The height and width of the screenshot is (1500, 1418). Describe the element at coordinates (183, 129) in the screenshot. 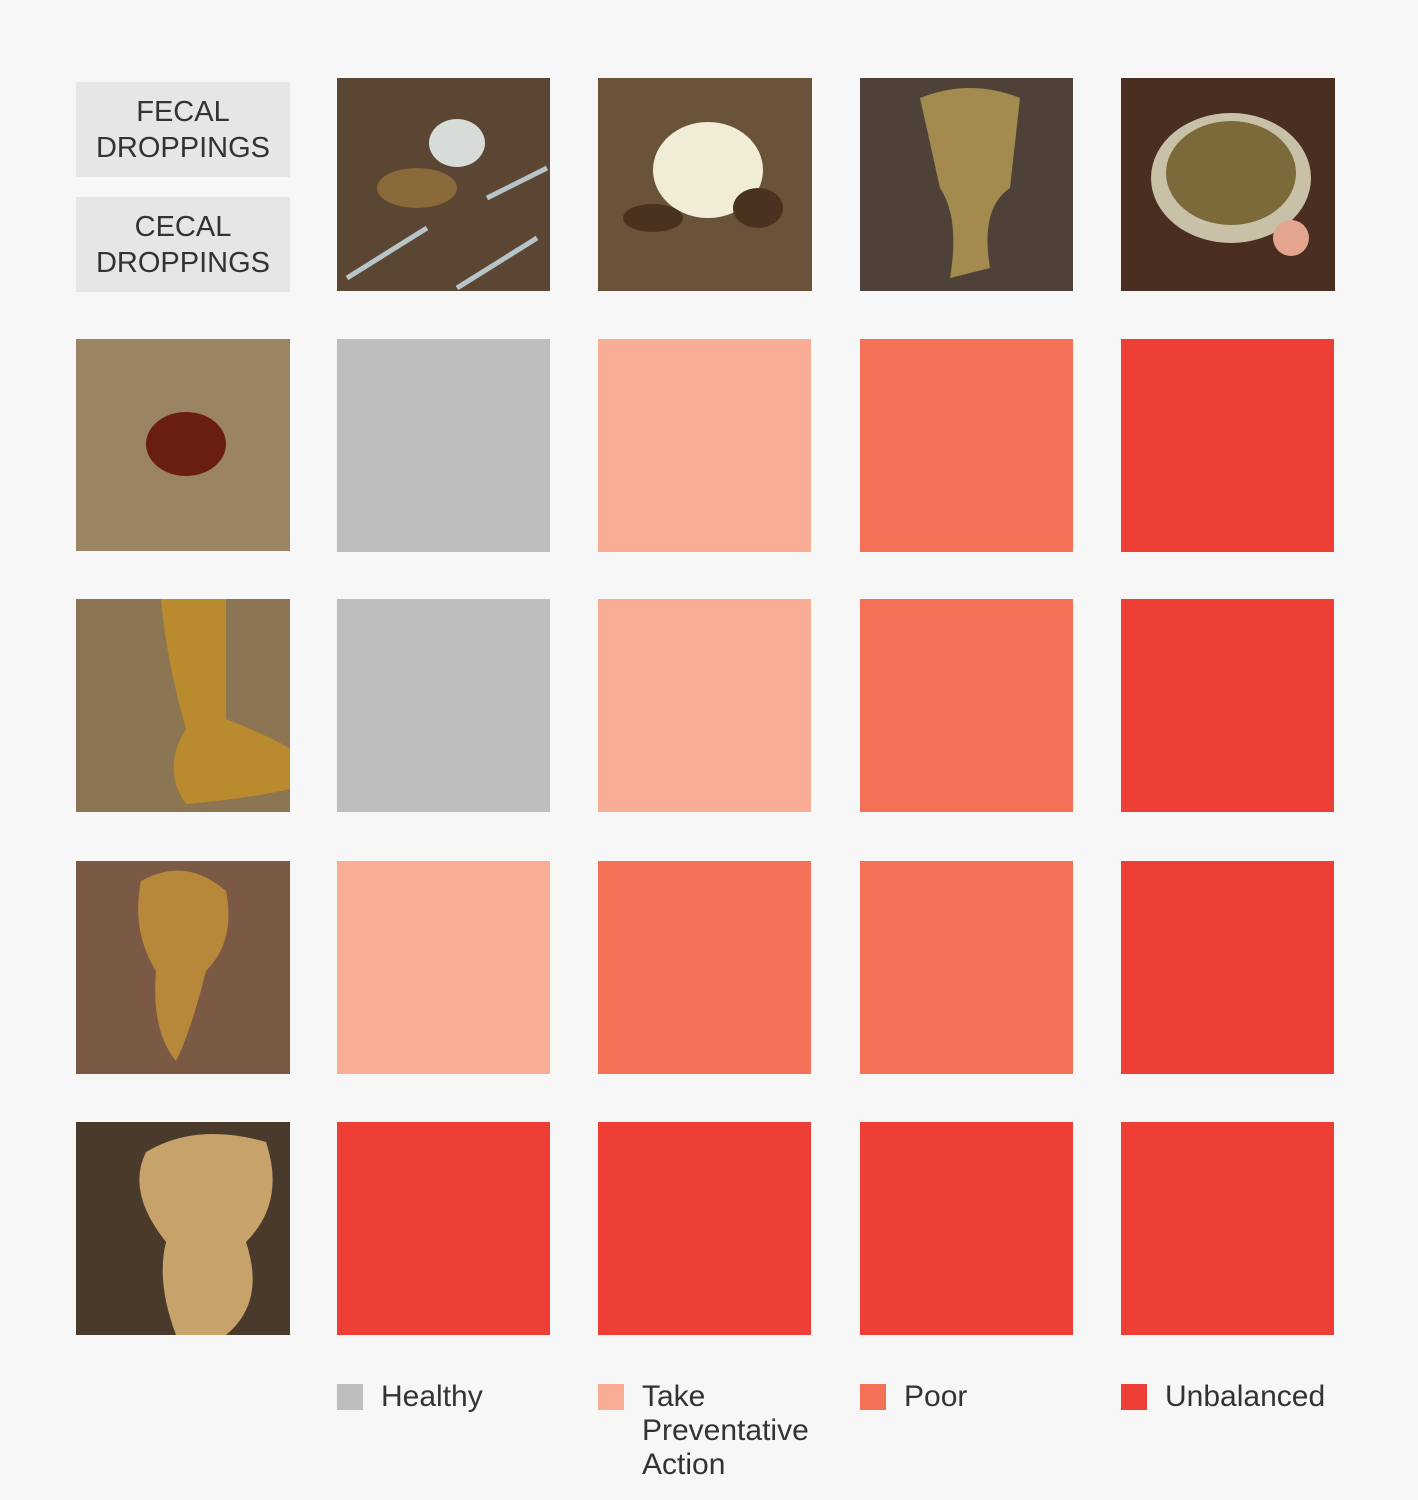

I see `header-label: FECAL DROPPINGS` at that location.